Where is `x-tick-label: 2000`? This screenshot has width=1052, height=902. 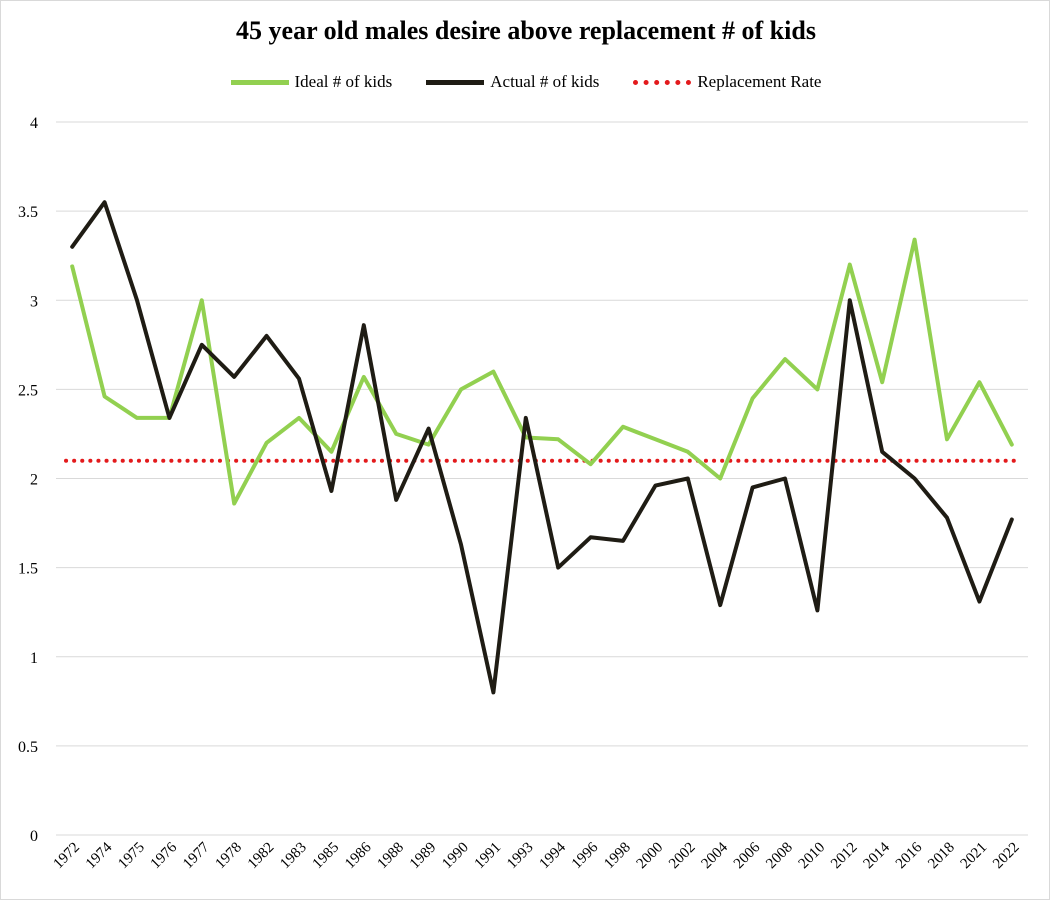
x-tick-label: 2000 is located at coordinates (650, 856).